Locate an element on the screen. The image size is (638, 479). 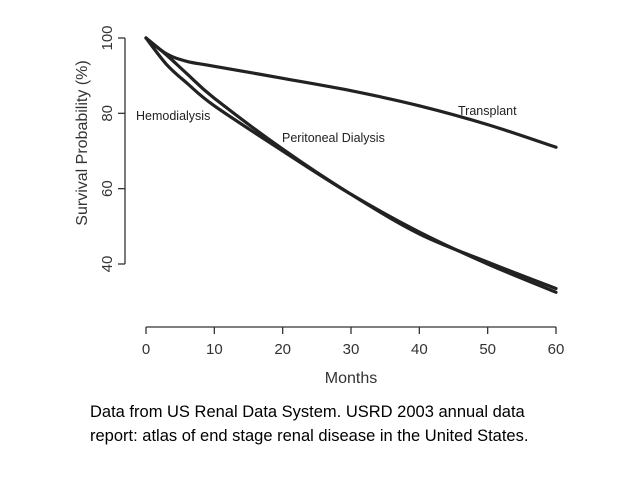
y-tick-label-100: 100 is located at coordinates (107, 37).